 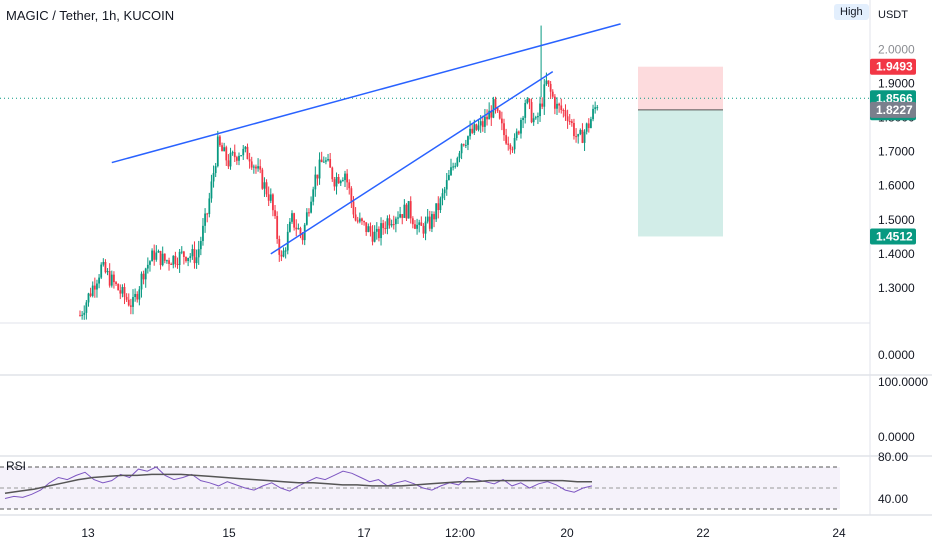 I want to click on chart-title: MAGIC / Tether, 1h, KUCOIN, so click(x=90, y=15).